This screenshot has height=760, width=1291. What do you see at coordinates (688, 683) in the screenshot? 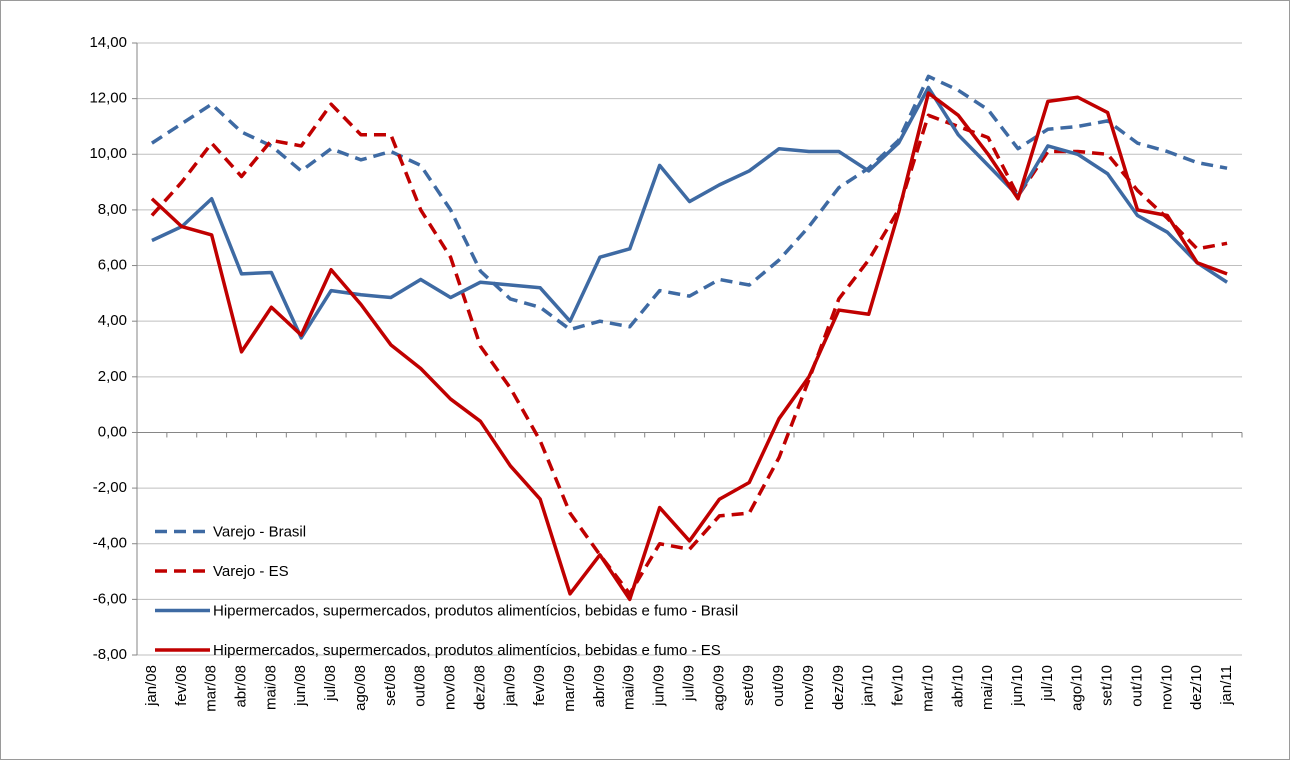
I see `x-tick-label: jul/09` at bounding box center [688, 683].